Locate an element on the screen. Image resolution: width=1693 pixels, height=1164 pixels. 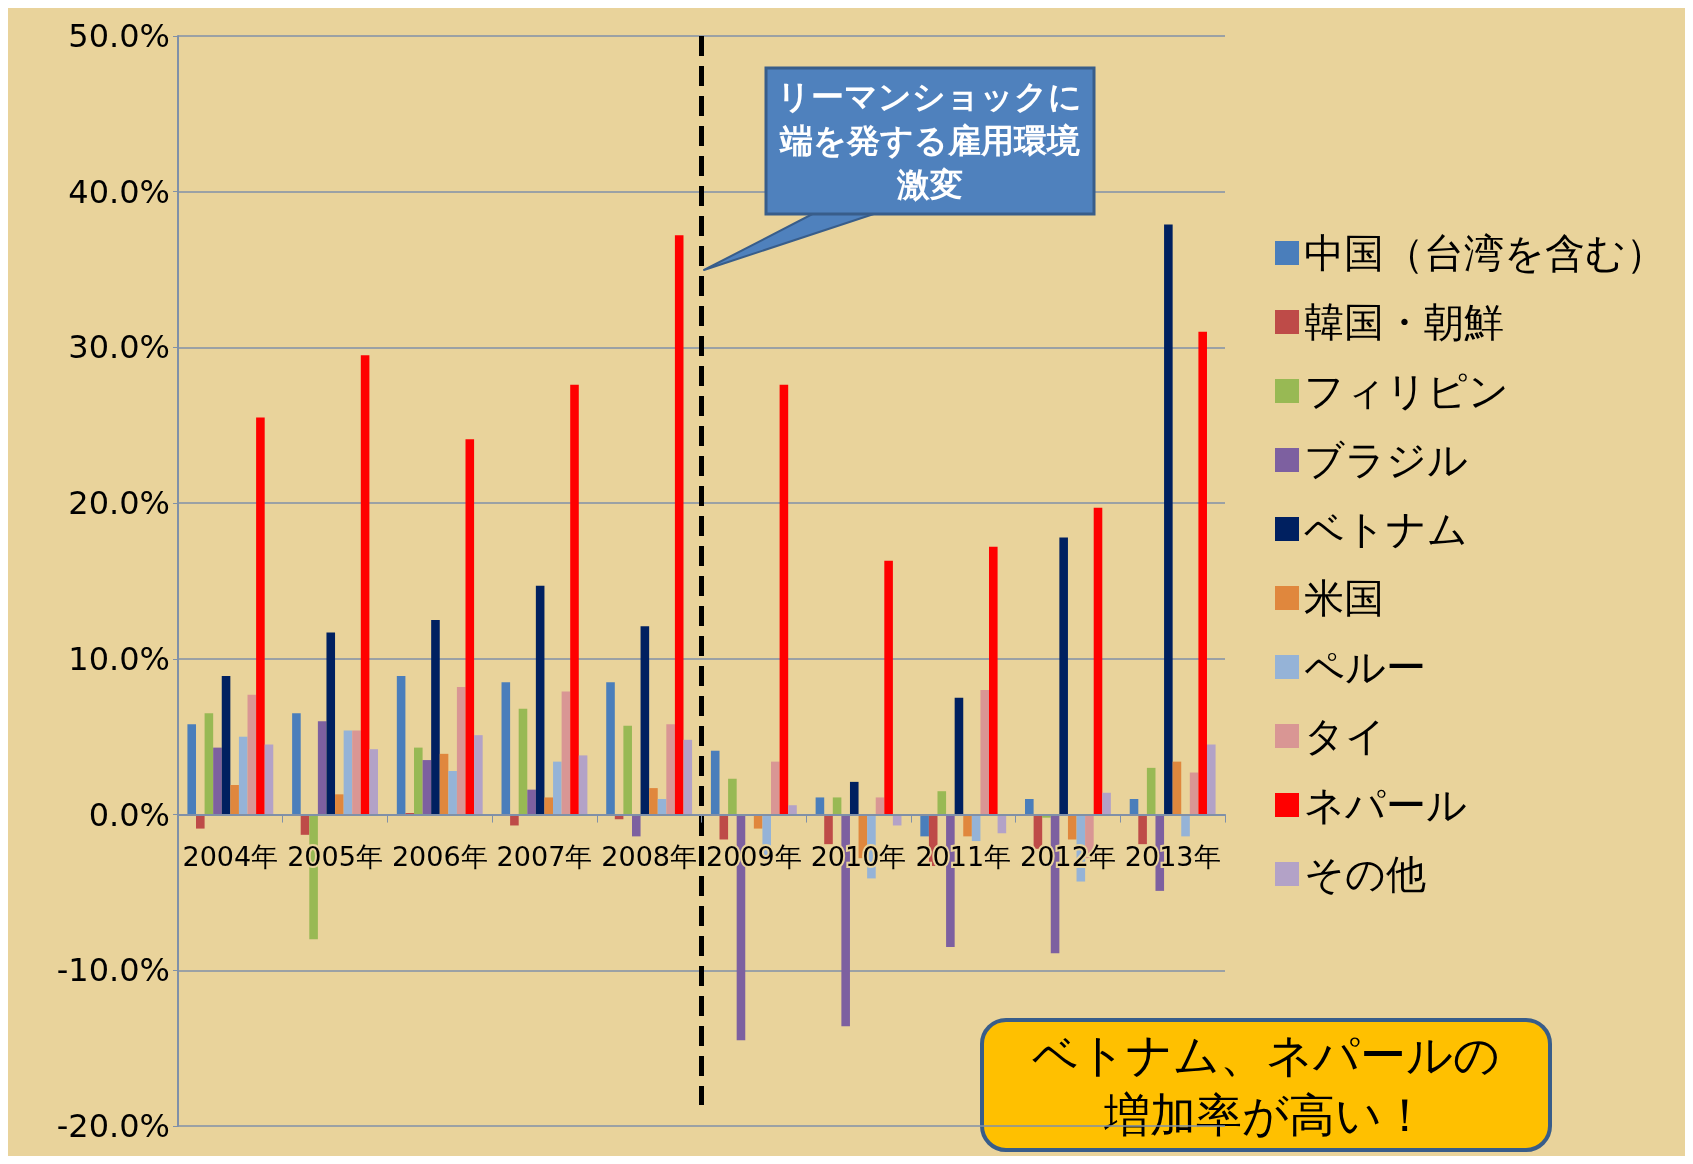
annotation: ベトナム、ネパールの増加率が高い！ is located at coordinates (1266, 1085).